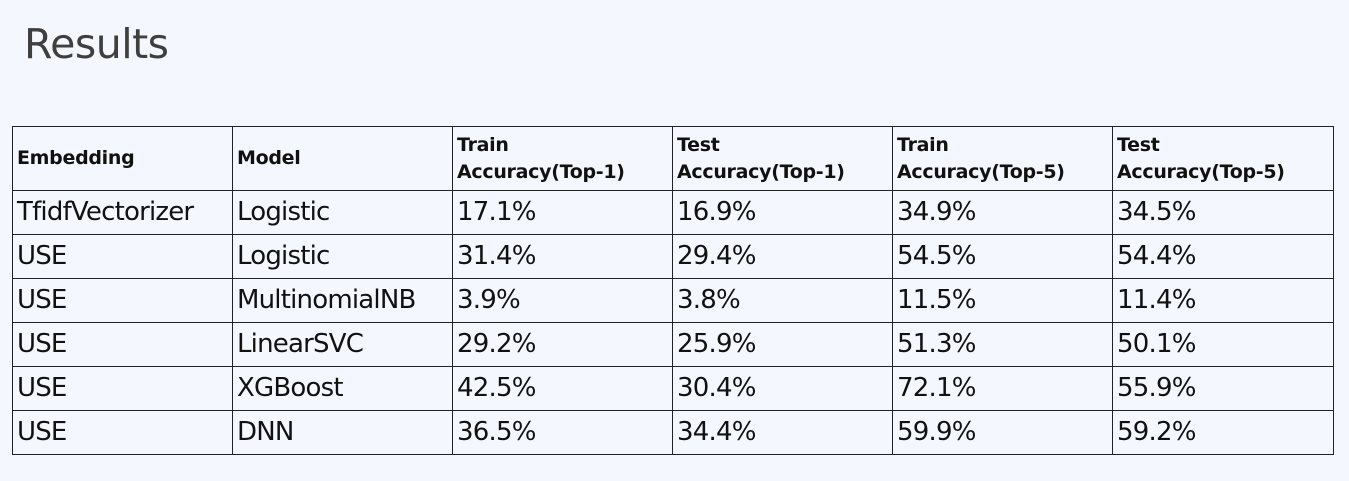 The width and height of the screenshot is (1349, 481). I want to click on cell-train-top1: 31.4%, so click(562, 256).